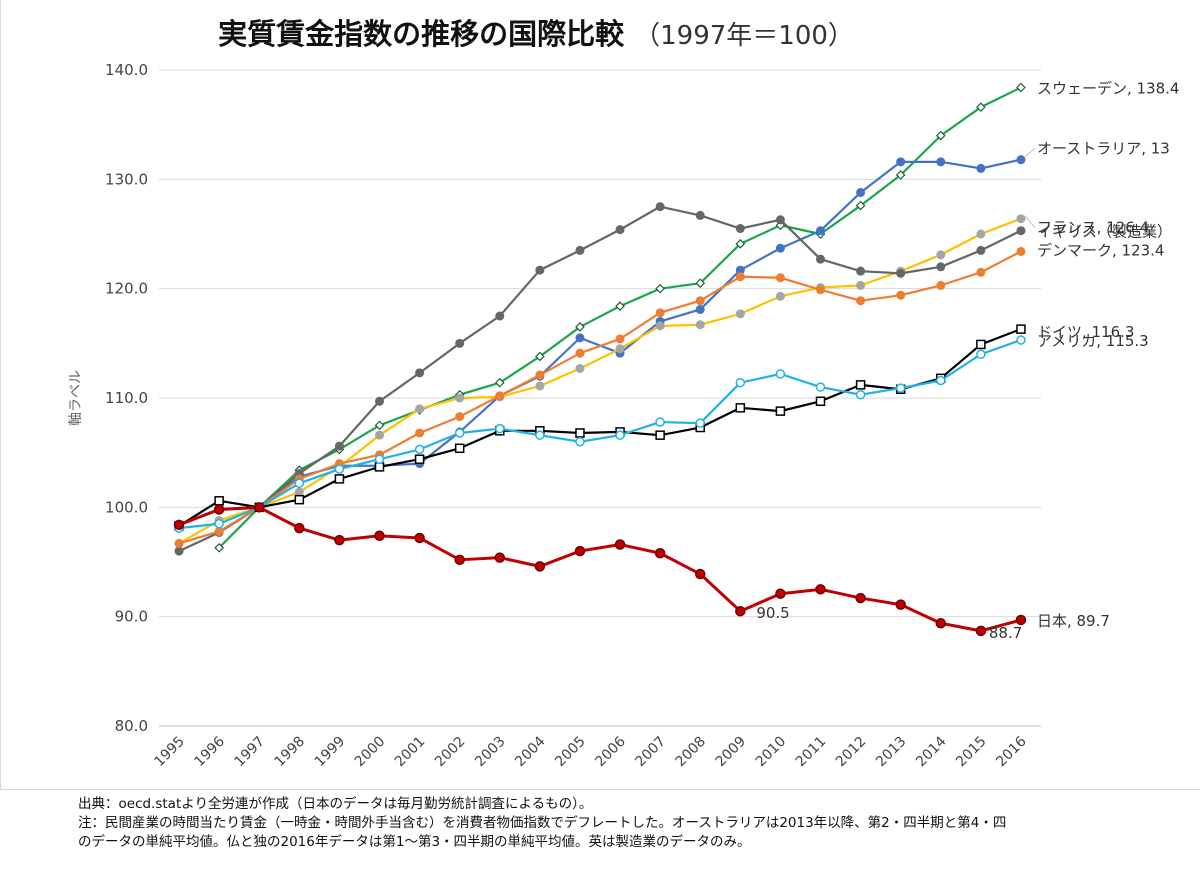 The width and height of the screenshot is (1200, 873). I want to click on y-tick-label: 100.0, so click(126, 507).